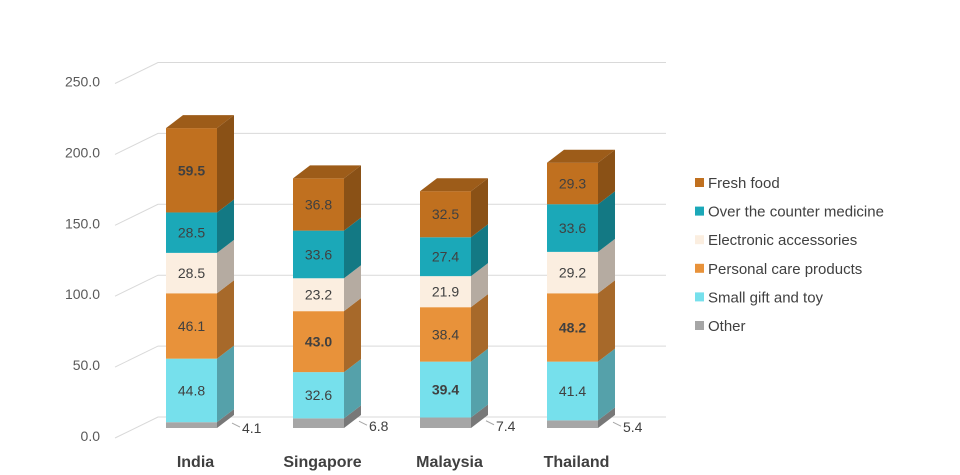 The width and height of the screenshot is (960, 475). I want to click on data-label: 23.2, so click(318, 295).